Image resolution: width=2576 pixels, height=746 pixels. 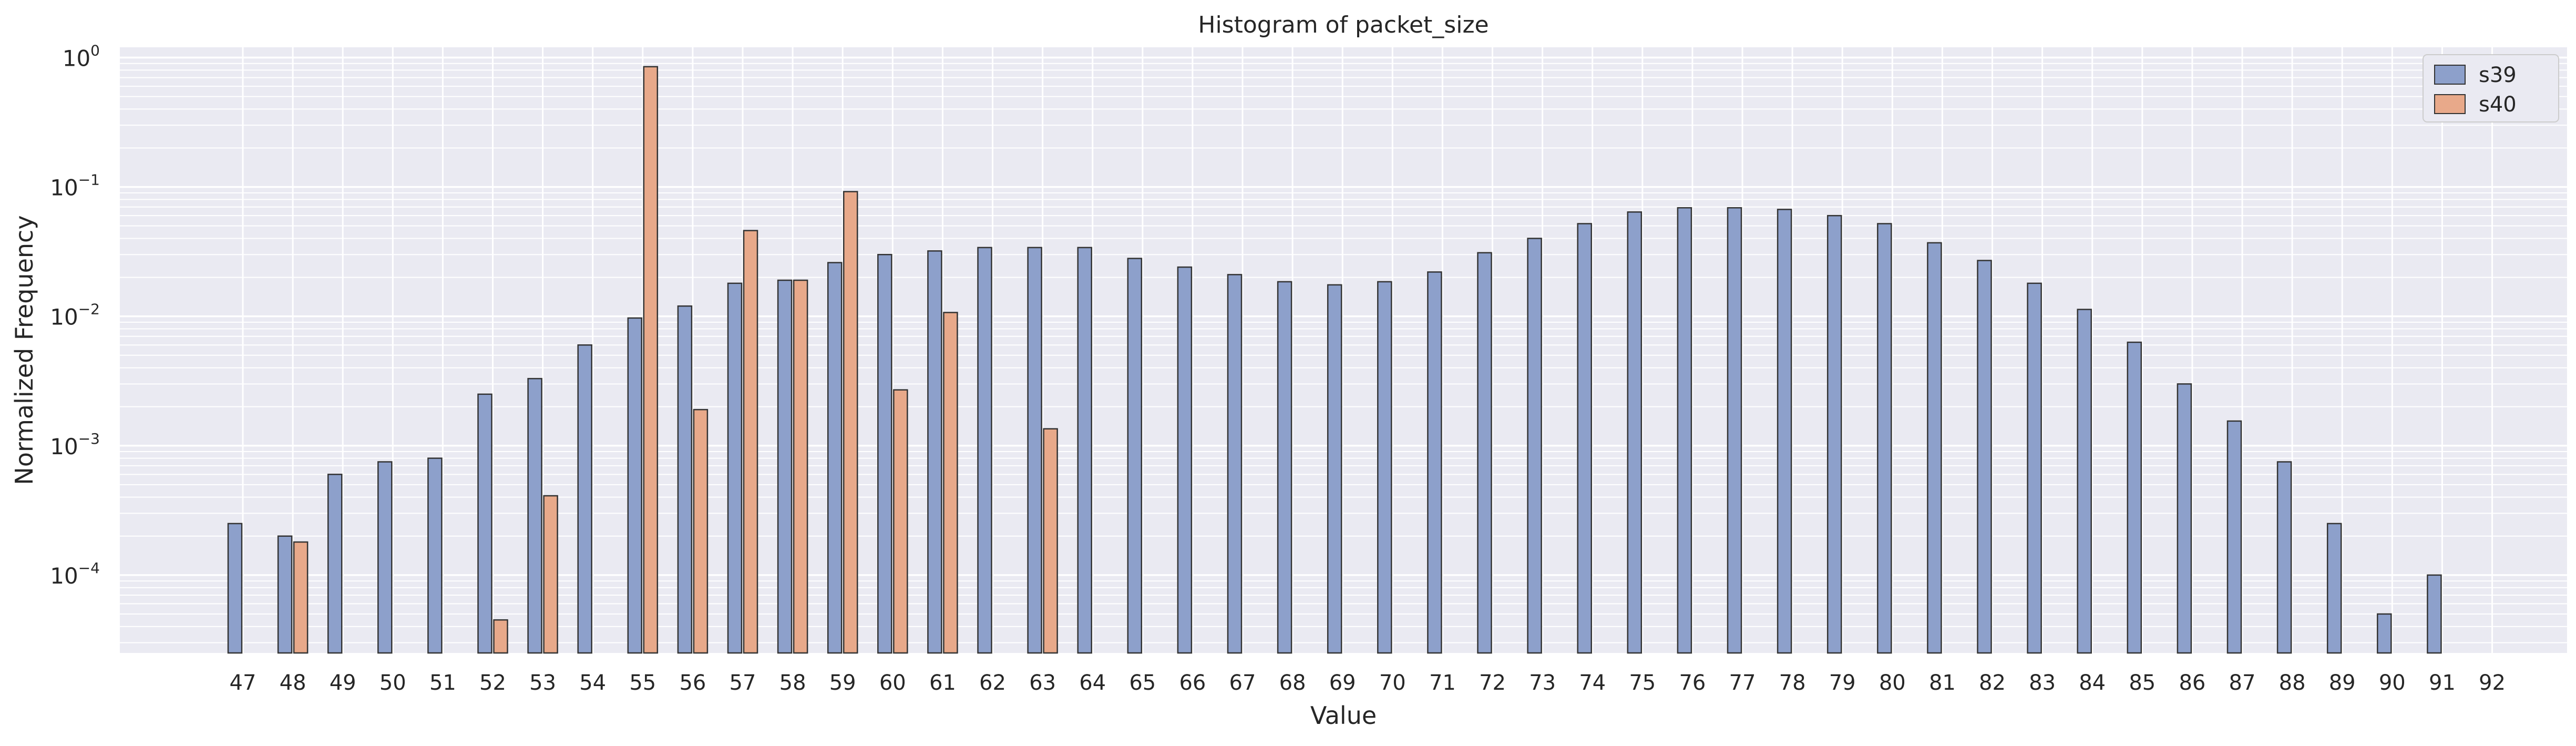 I want to click on x-tick-label: 65, so click(x=1142, y=683).